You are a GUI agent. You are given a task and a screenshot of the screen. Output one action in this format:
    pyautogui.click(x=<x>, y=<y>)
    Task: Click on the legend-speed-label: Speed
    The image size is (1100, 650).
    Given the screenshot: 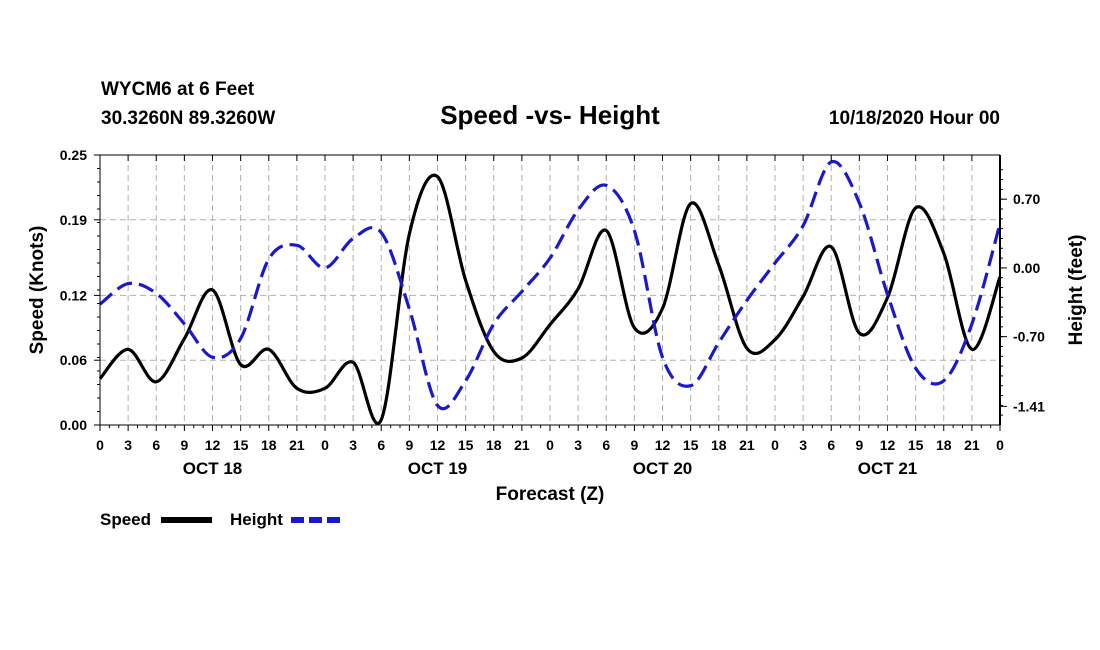 What is the action you would take?
    pyautogui.click(x=125, y=519)
    